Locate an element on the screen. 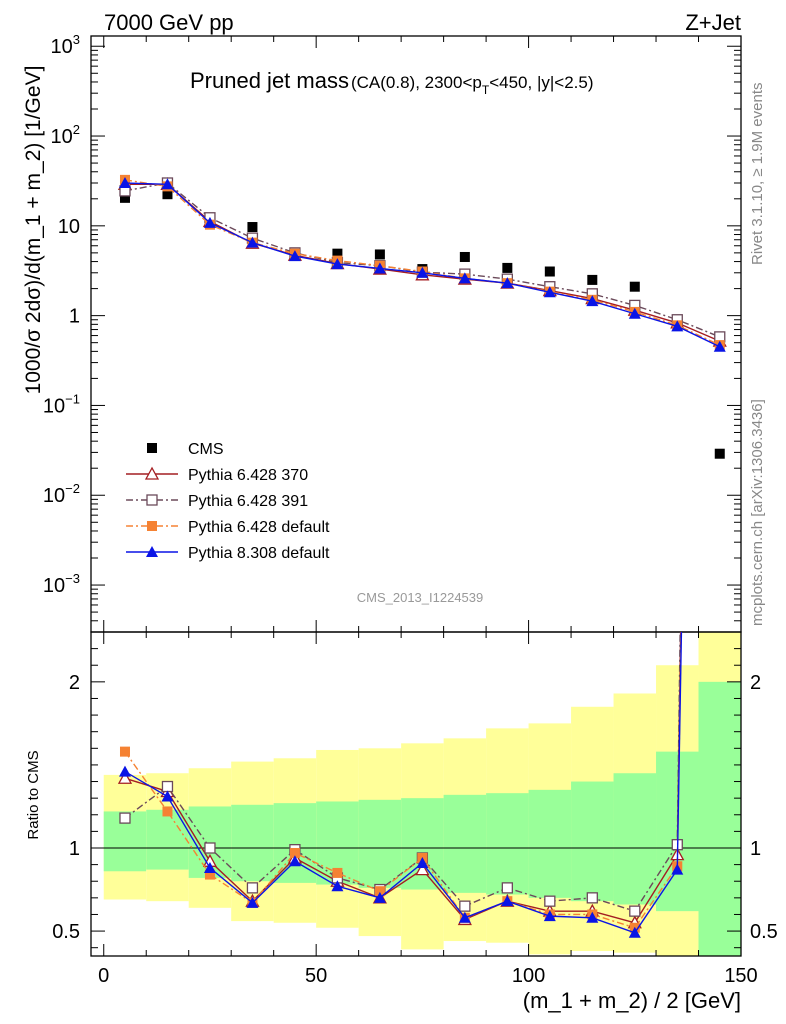 The height and width of the screenshot is (1024, 786). series-pythia-8-308-default is located at coordinates (422, 264).